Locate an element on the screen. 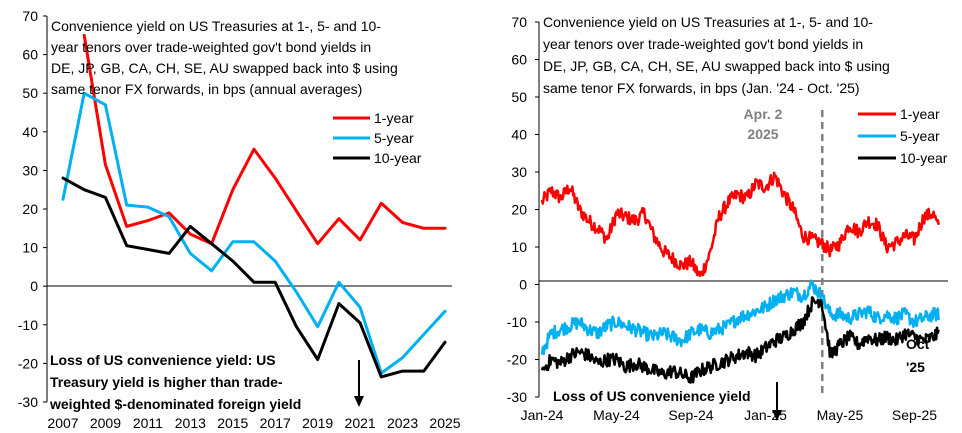  left-y-tick-label-50: 50 is located at coordinates (30, 93).